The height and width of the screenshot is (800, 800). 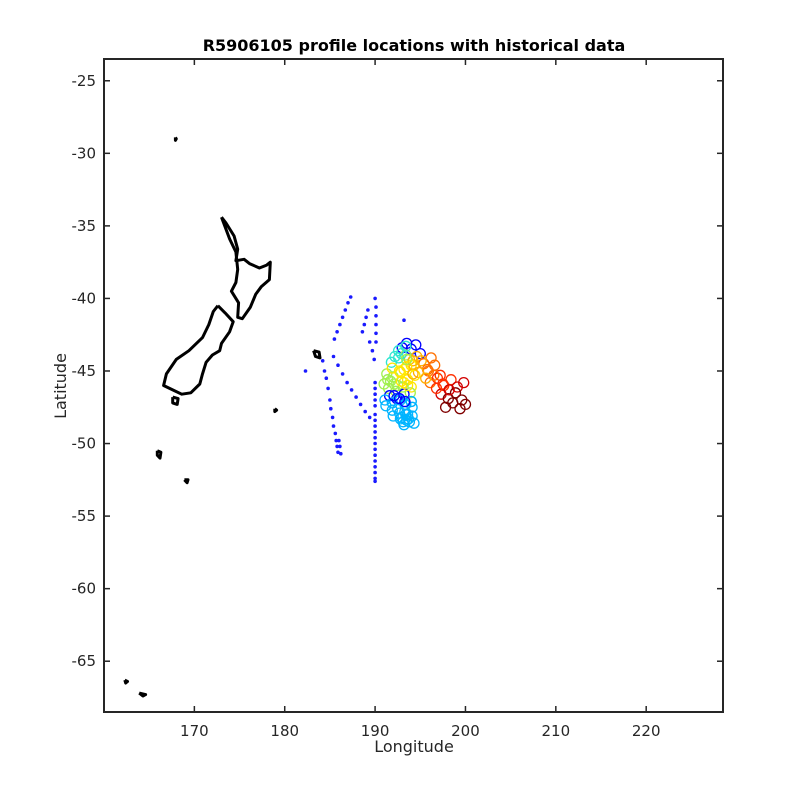 I want to click on y-tick-label: -45, so click(x=84, y=371).